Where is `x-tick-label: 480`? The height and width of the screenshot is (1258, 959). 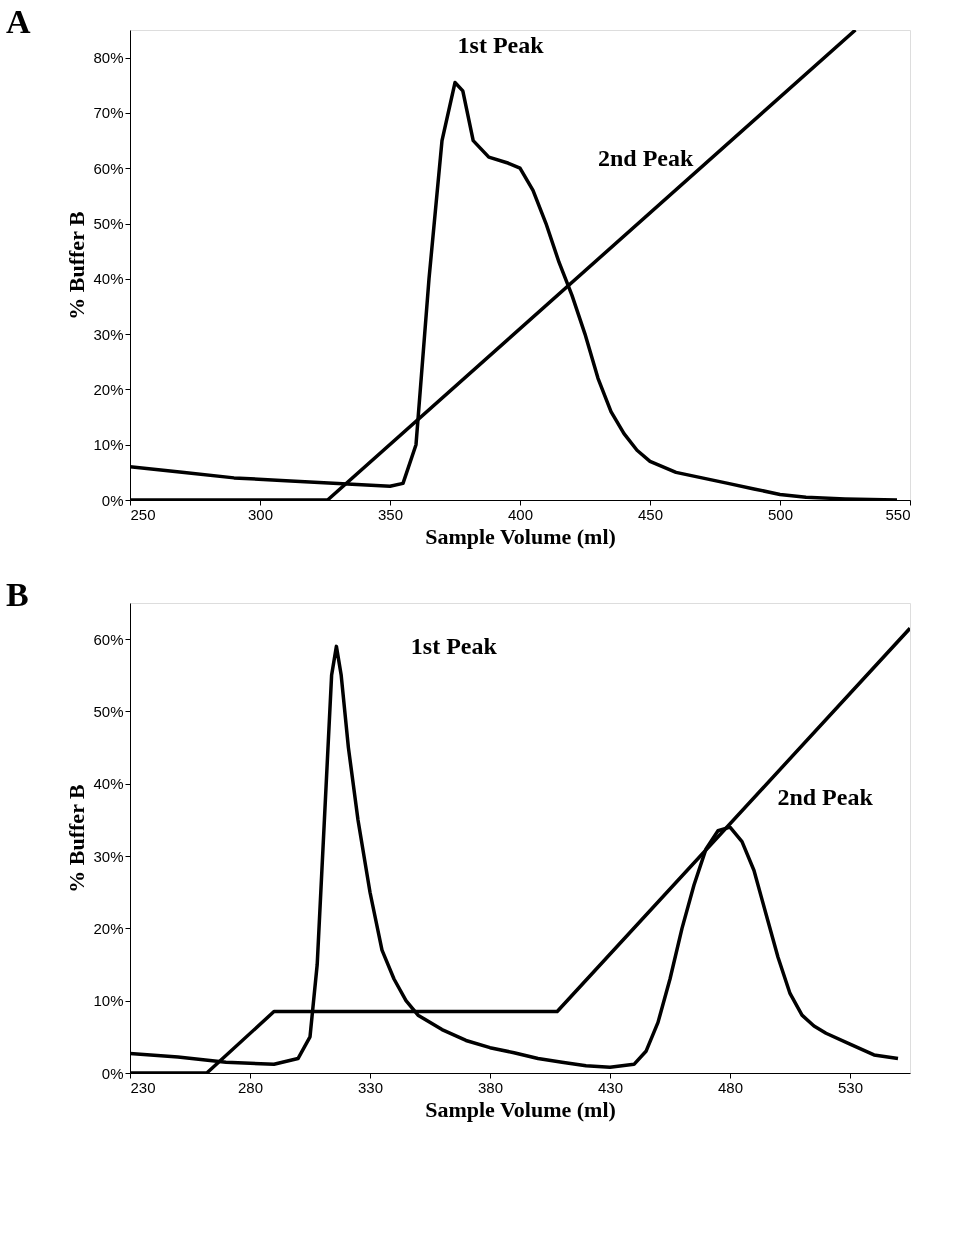 x-tick-label: 480 is located at coordinates (730, 1087).